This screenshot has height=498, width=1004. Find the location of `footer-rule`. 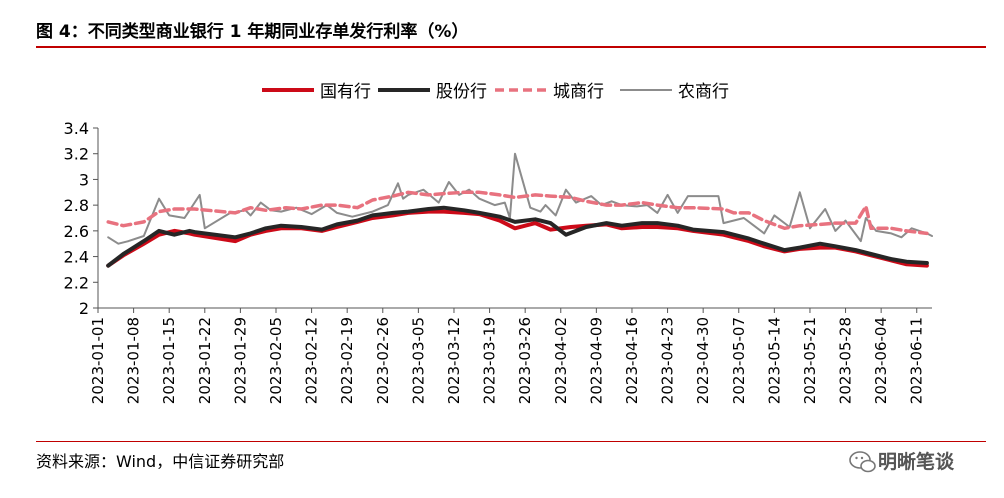

footer-rule is located at coordinates (511, 441).